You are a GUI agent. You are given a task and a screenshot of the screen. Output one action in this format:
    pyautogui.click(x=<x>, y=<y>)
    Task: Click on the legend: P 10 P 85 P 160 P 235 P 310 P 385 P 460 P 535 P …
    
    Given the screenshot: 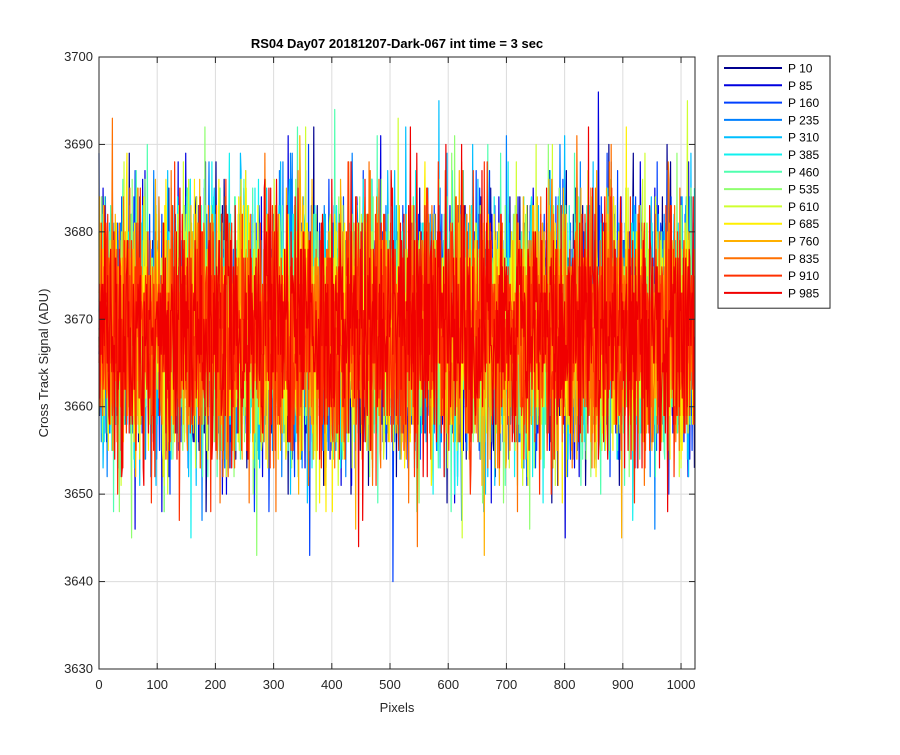 What is the action you would take?
    pyautogui.click(x=774, y=182)
    